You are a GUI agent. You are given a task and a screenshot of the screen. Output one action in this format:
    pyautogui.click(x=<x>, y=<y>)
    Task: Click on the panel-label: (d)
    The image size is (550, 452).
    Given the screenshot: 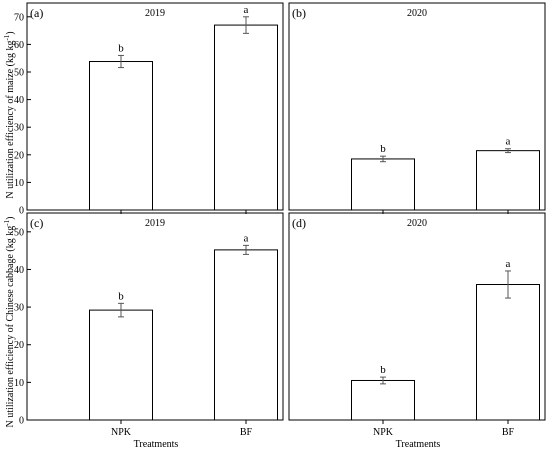 What is the action you would take?
    pyautogui.click(x=299, y=223)
    